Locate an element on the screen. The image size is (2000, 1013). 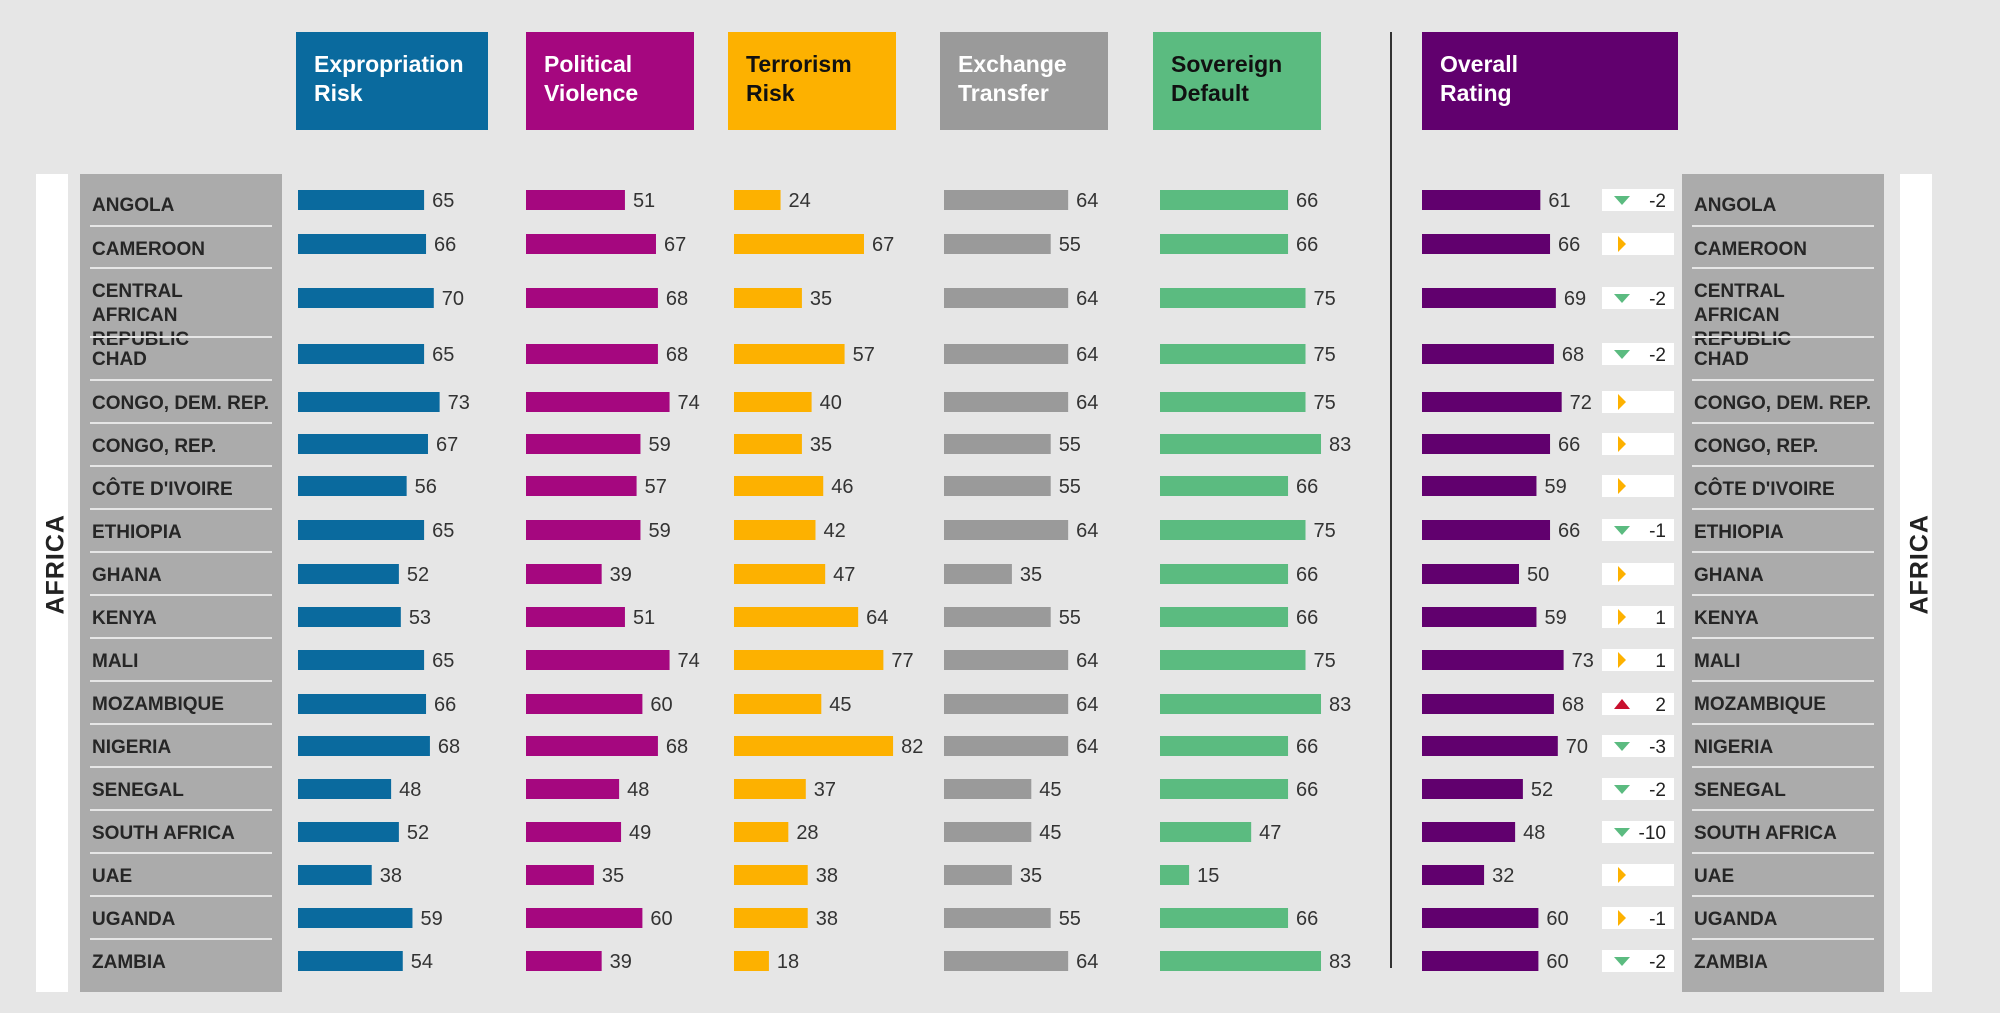
change-value: -1 is located at coordinates (1657, 531).